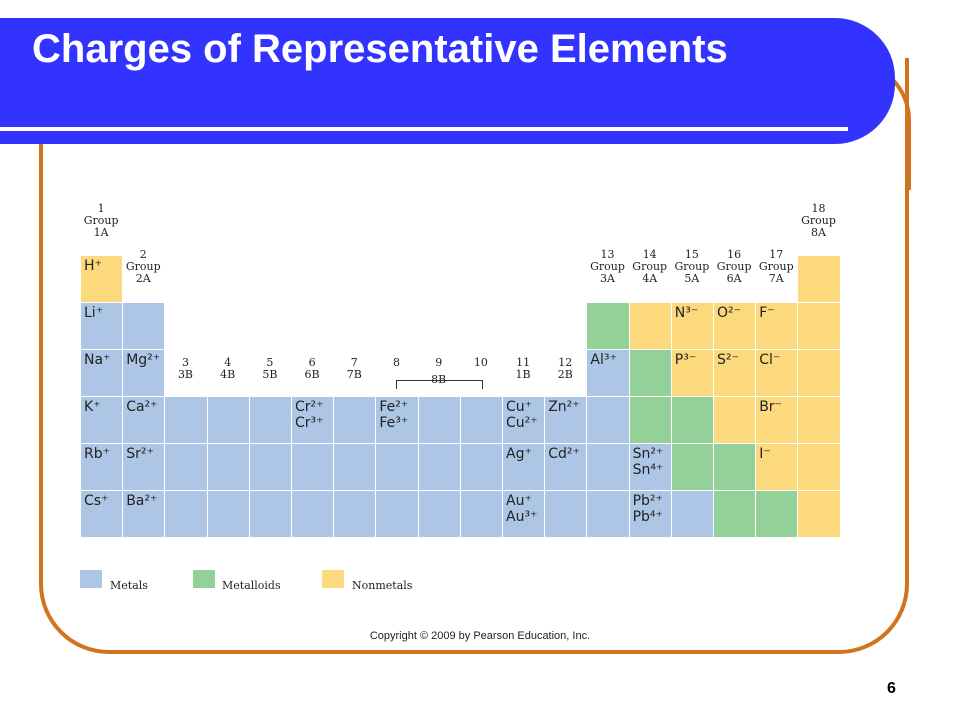 This screenshot has width=960, height=720. I want to click on group-header-g12: 12 2B, so click(565, 369).